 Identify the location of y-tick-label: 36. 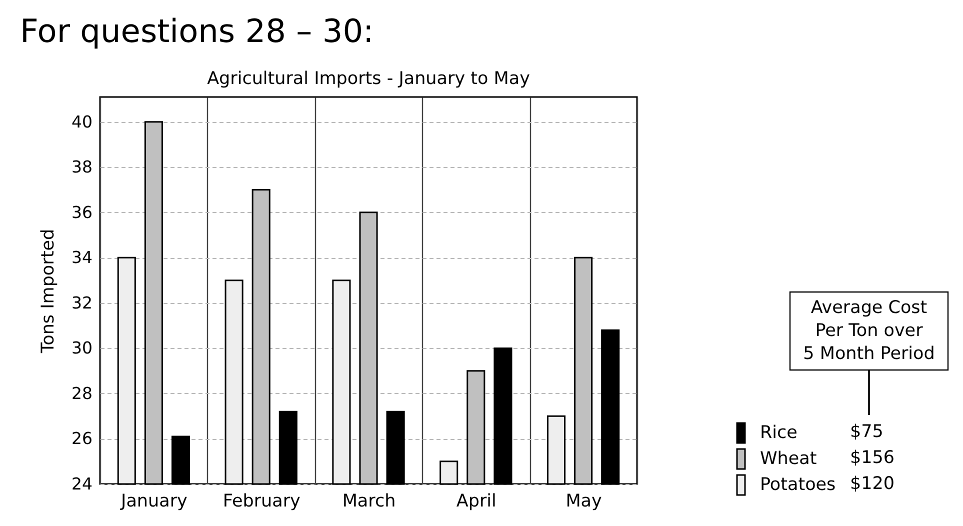
(82, 212).